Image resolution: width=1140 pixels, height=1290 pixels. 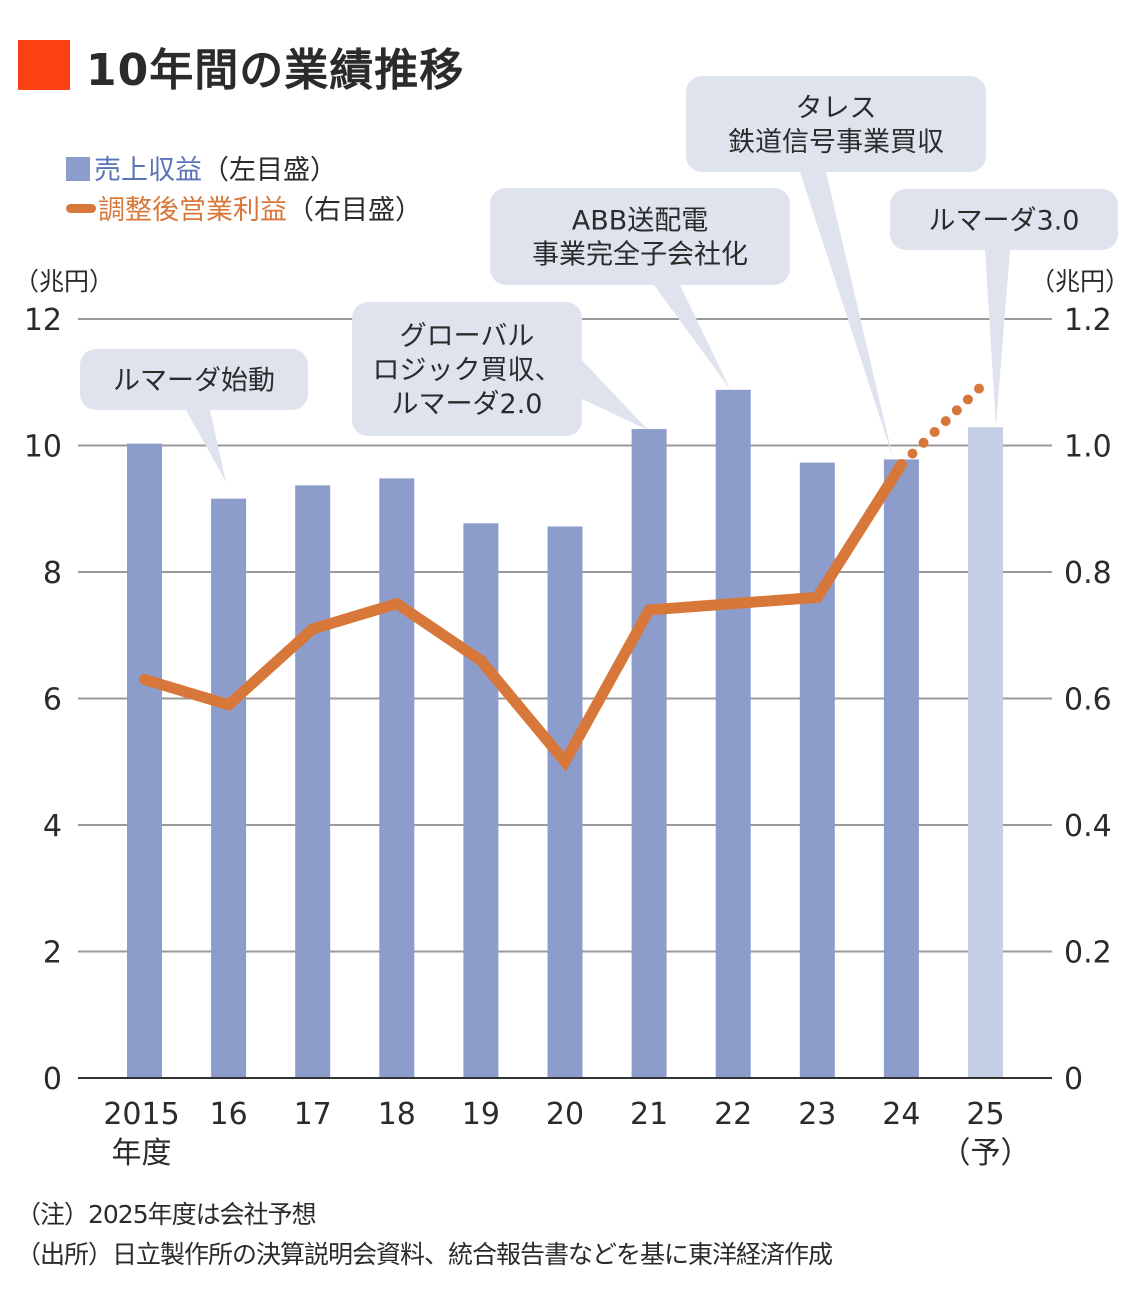 I want to click on legend-profit-label: 調整後営業利益, so click(x=192, y=210).